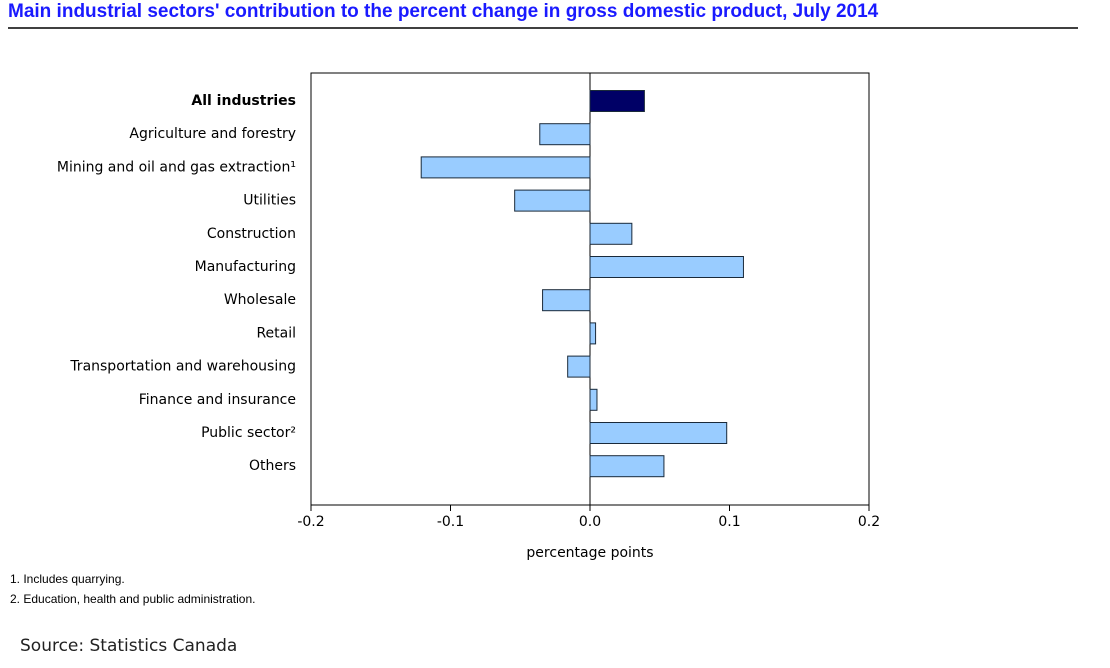 The width and height of the screenshot is (1110, 668). Describe the element at coordinates (67, 579) in the screenshot. I see `footnote: 1. Includes quarrying.` at that location.